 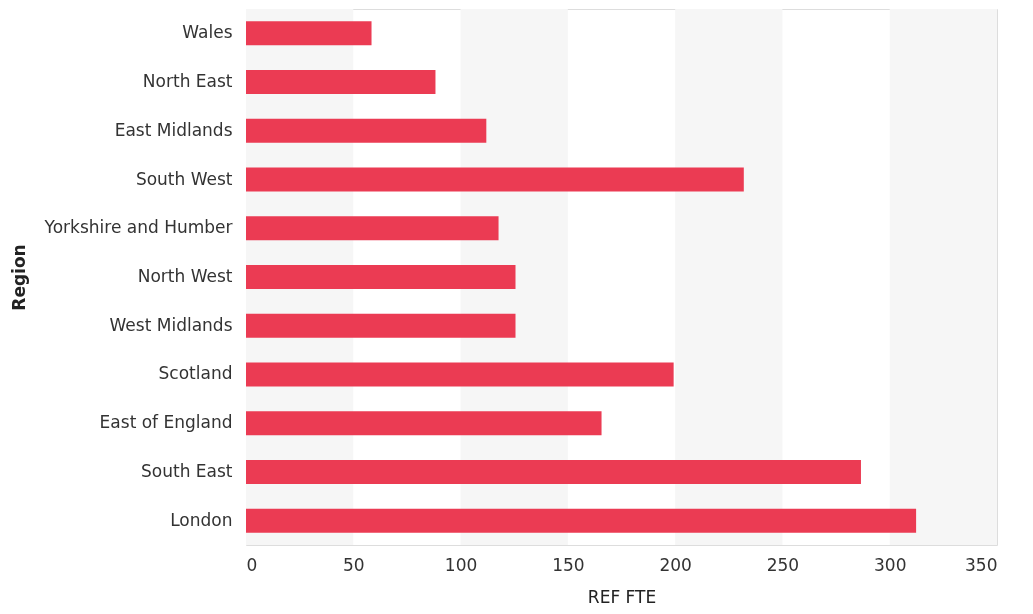 I want to click on y-tick-label: North East, so click(x=187, y=81).